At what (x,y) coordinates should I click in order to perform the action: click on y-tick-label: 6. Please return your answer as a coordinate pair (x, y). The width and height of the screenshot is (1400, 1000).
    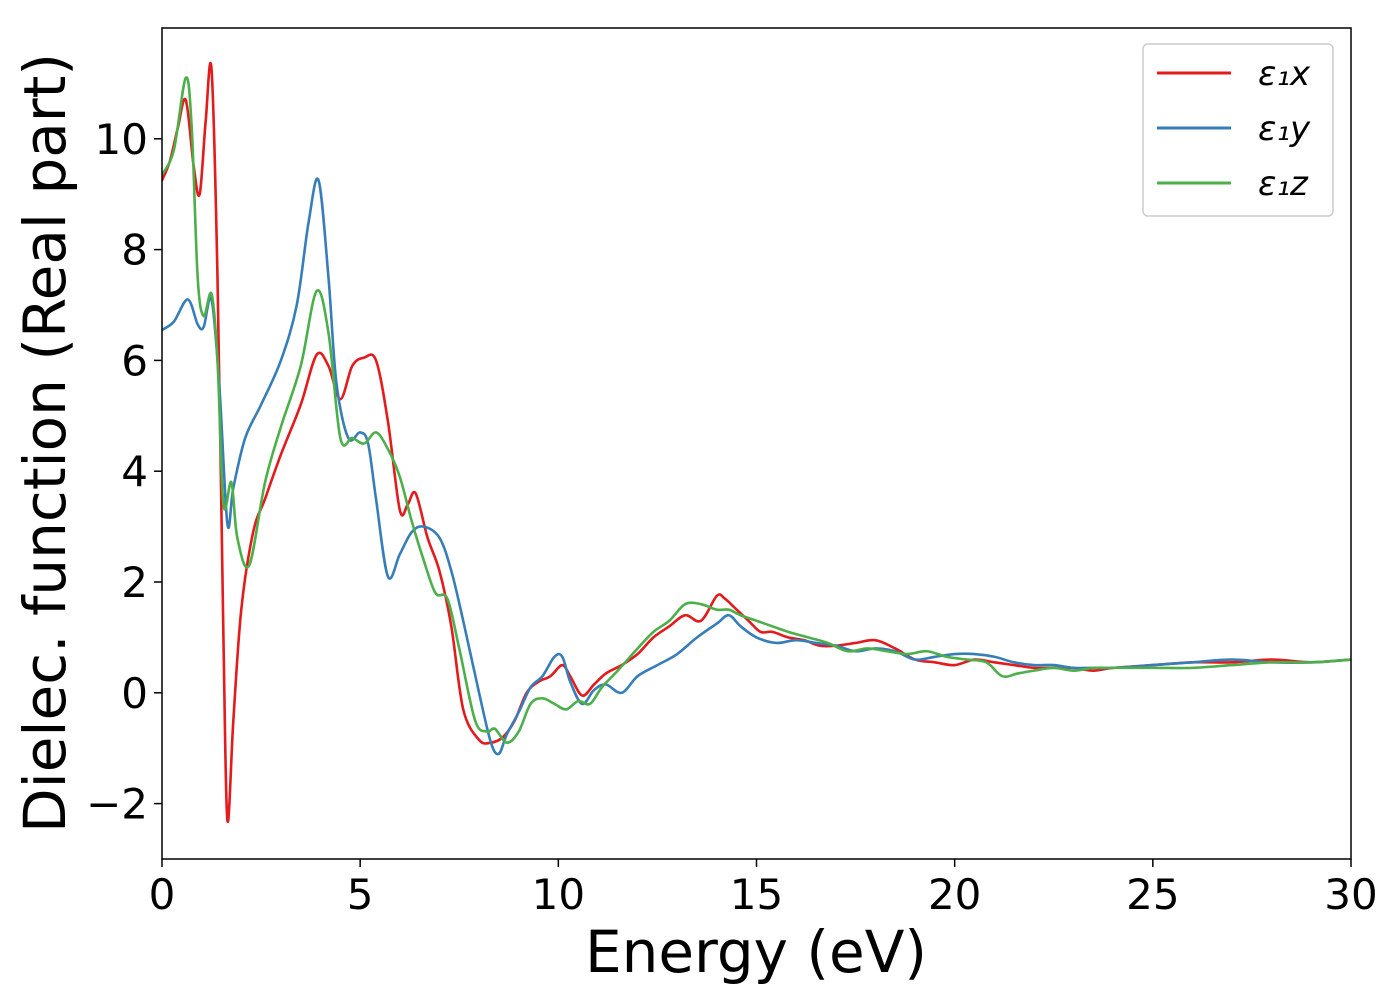
    Looking at the image, I should click on (134, 360).